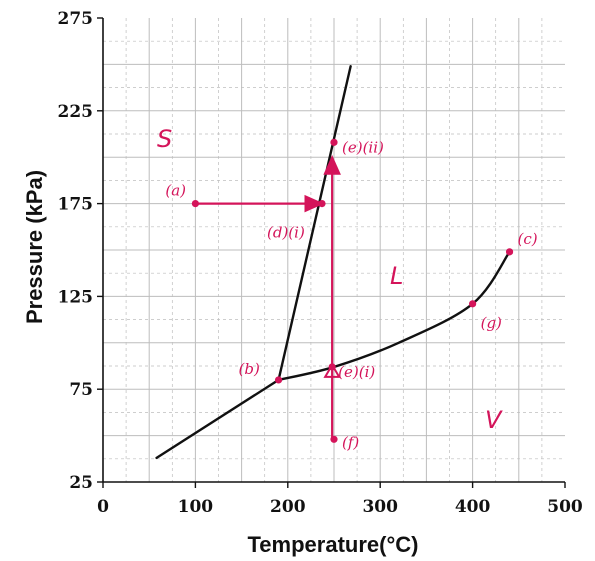 The width and height of the screenshot is (595, 561). I want to click on x-tick-label: 300, so click(380, 507).